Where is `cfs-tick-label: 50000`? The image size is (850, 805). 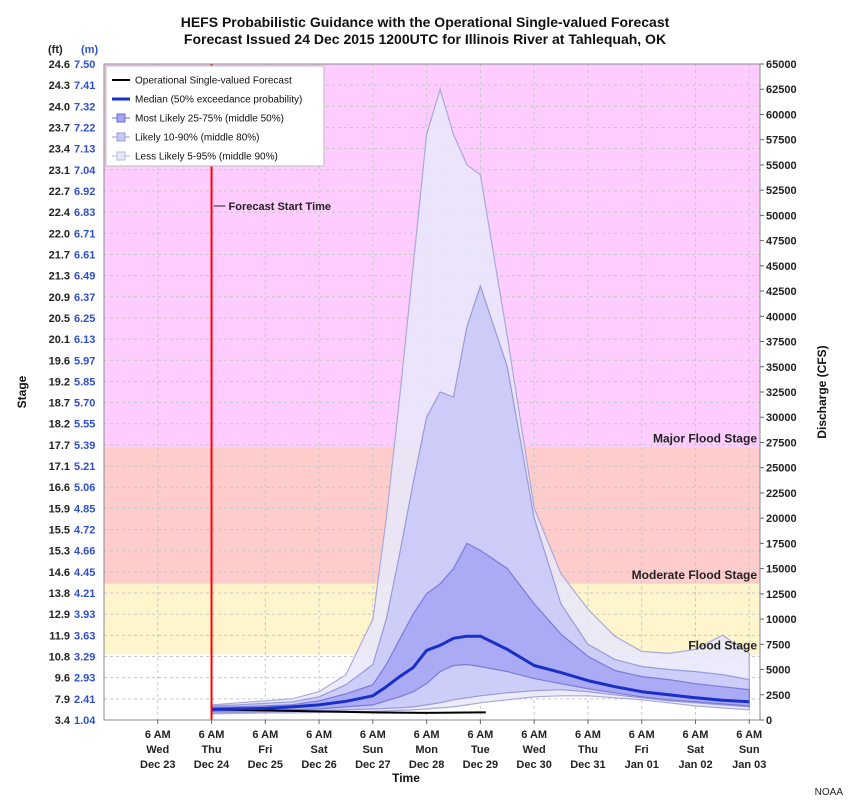 cfs-tick-label: 50000 is located at coordinates (781, 216).